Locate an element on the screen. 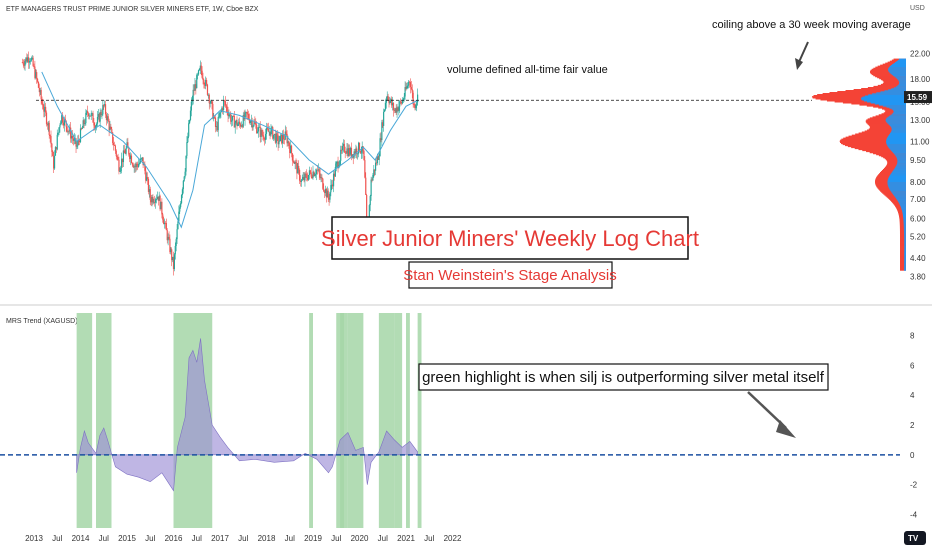 The width and height of the screenshot is (932, 550). time-tick-5: Jul is located at coordinates (150, 538).